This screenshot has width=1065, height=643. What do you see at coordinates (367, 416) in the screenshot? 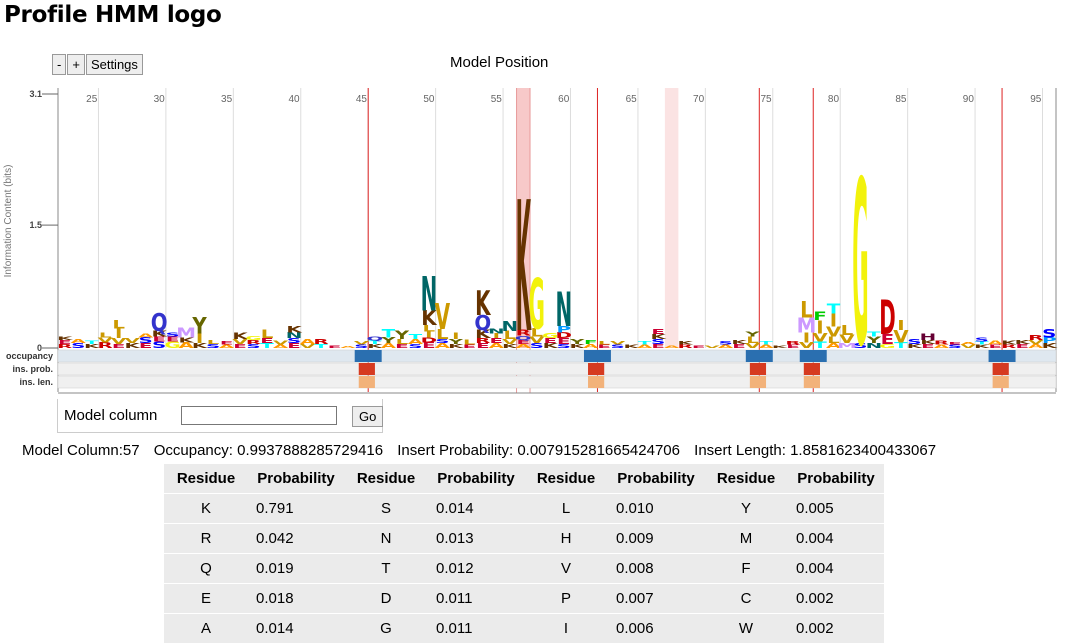
I see `go-button: Go` at bounding box center [367, 416].